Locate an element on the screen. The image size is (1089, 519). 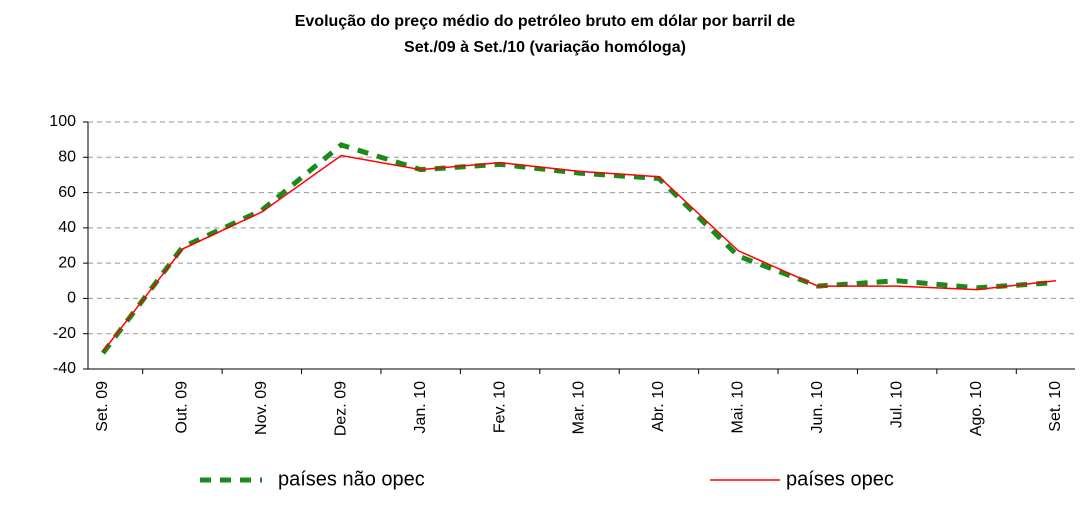
y-tick-label: -20 is located at coordinates (64, 333).